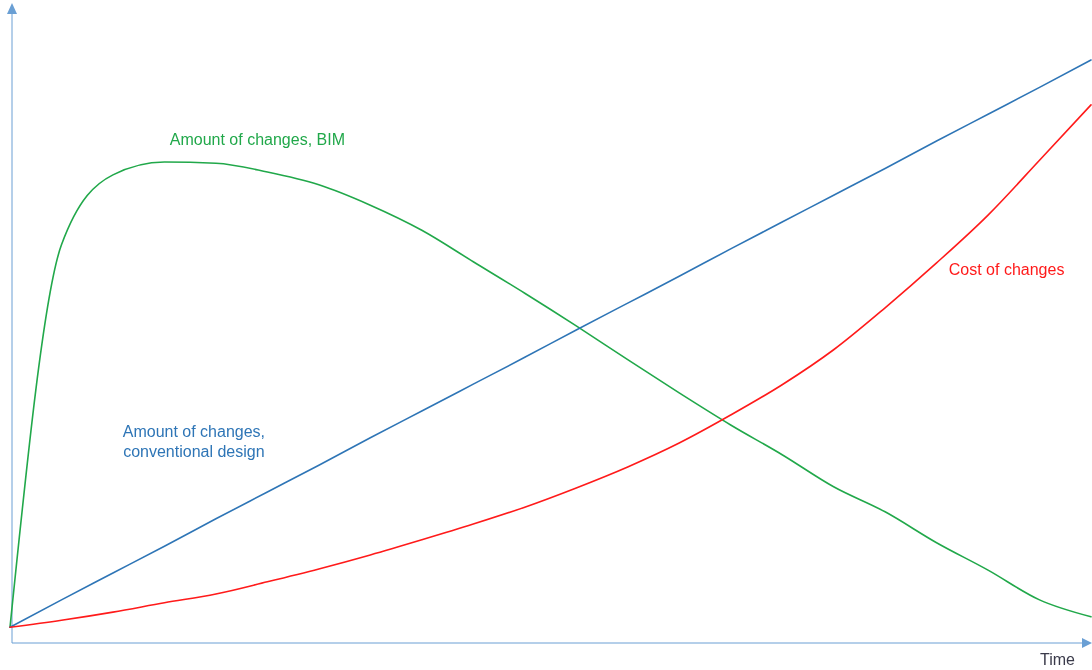  Describe the element at coordinates (1006, 269) in the screenshot. I see `series-label: Cost of changes` at that location.